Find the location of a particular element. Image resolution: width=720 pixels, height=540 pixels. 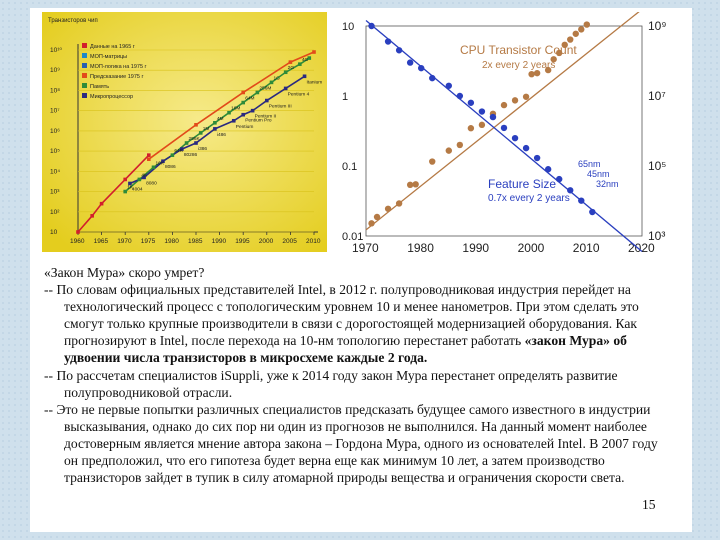

point-label: Pentium Pro is located at coordinates (258, 121).